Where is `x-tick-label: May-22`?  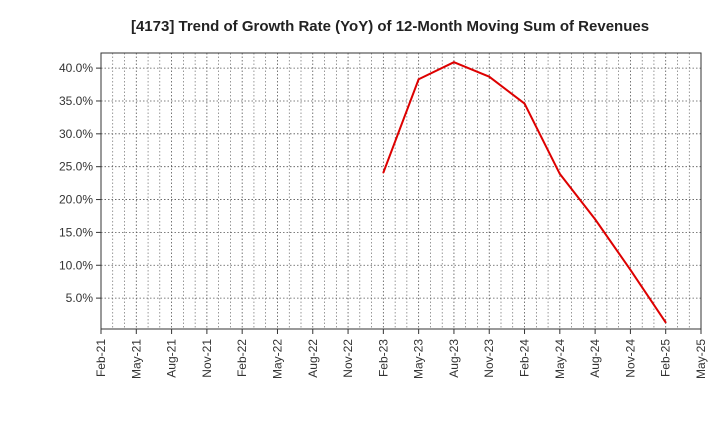 x-tick-label: May-22 is located at coordinates (277, 359).